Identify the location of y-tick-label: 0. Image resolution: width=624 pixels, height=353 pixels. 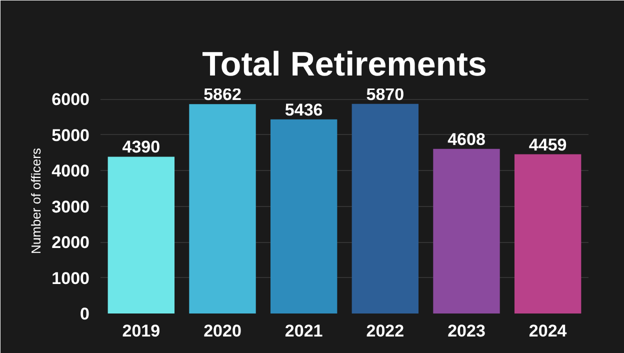
(85, 314).